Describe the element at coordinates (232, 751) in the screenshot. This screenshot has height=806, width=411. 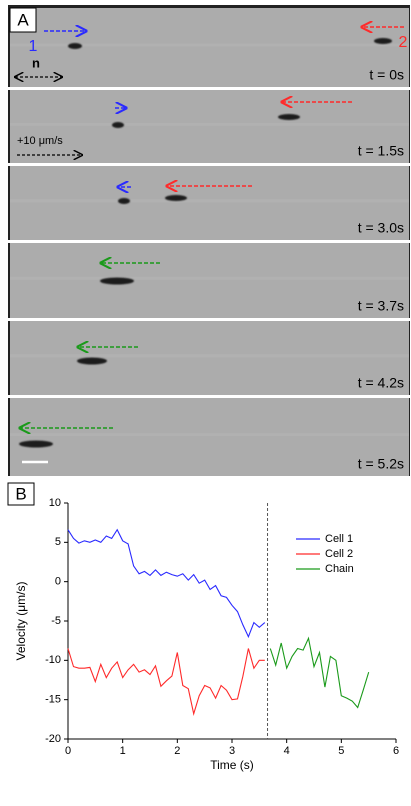
I see `x-tick-label: 3` at that location.